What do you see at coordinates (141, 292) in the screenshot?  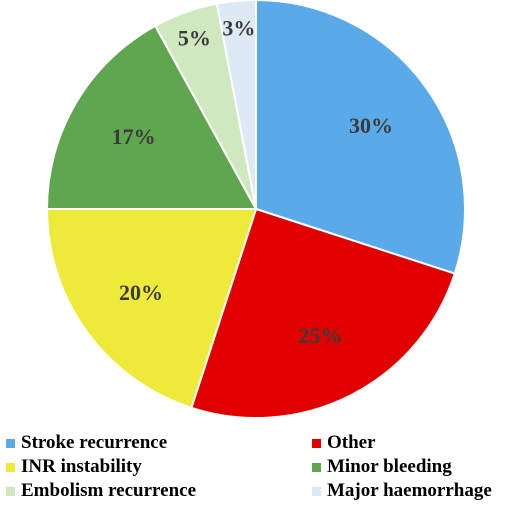 I see `slice-label-inr-instability: 20%` at bounding box center [141, 292].